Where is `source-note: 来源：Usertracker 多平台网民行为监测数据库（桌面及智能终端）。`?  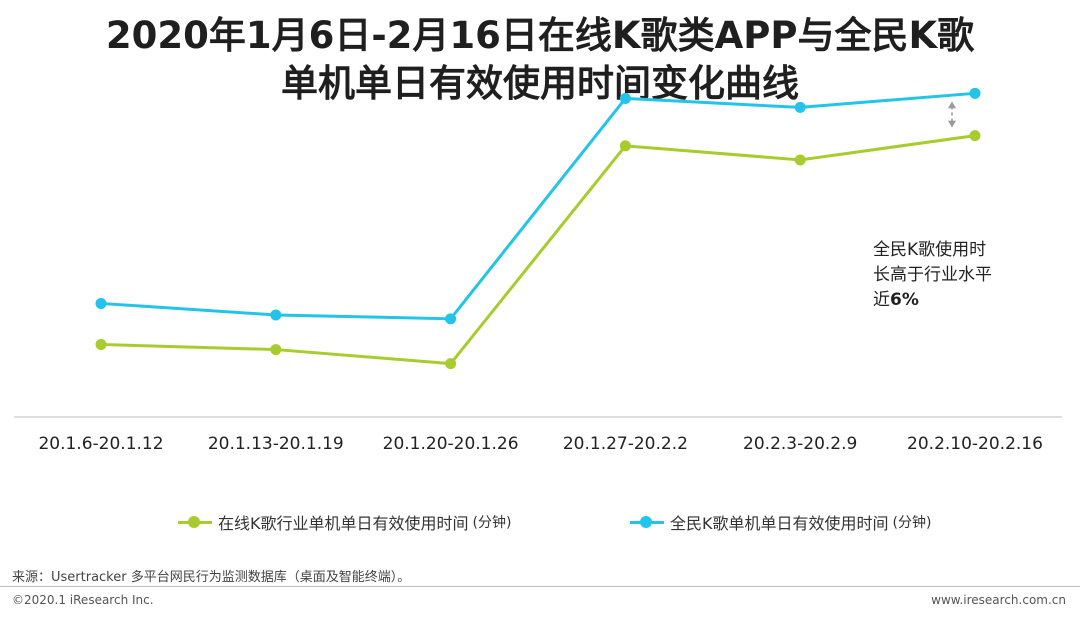
source-note: 来源：Usertracker 多平台网民行为监测数据库（桌面及智能终端）。 is located at coordinates (211, 577).